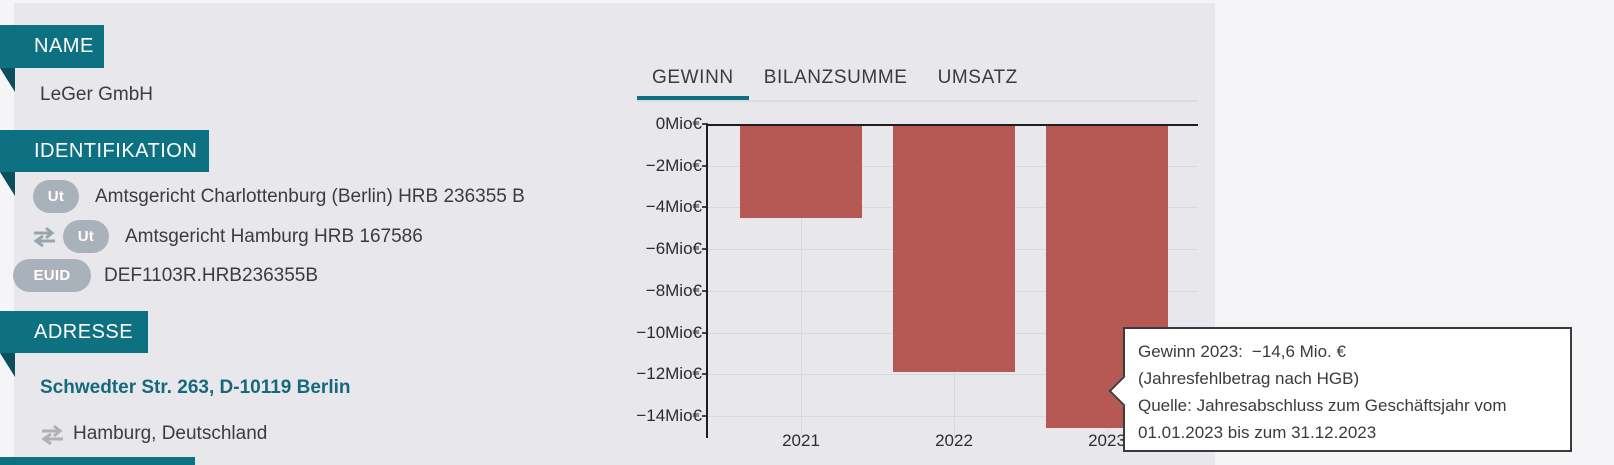 The width and height of the screenshot is (1614, 465). What do you see at coordinates (52, 275) in the screenshot?
I see `euid-badge: EUID` at bounding box center [52, 275].